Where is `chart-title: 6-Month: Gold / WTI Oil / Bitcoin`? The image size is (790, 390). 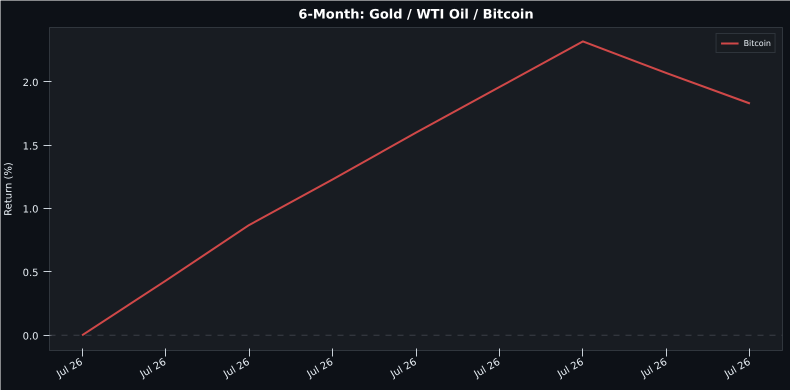
chart-title: 6-Month: Gold / WTI Oil / Bitcoin is located at coordinates (416, 15).